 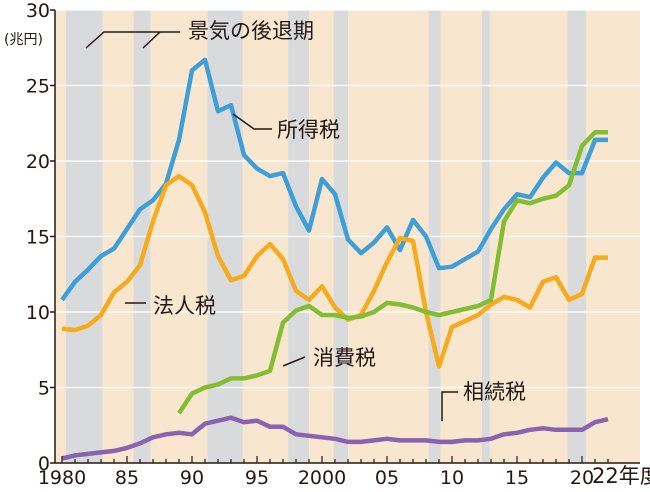 What do you see at coordinates (582, 478) in the screenshot?
I see `x-tick-label: 20` at bounding box center [582, 478].